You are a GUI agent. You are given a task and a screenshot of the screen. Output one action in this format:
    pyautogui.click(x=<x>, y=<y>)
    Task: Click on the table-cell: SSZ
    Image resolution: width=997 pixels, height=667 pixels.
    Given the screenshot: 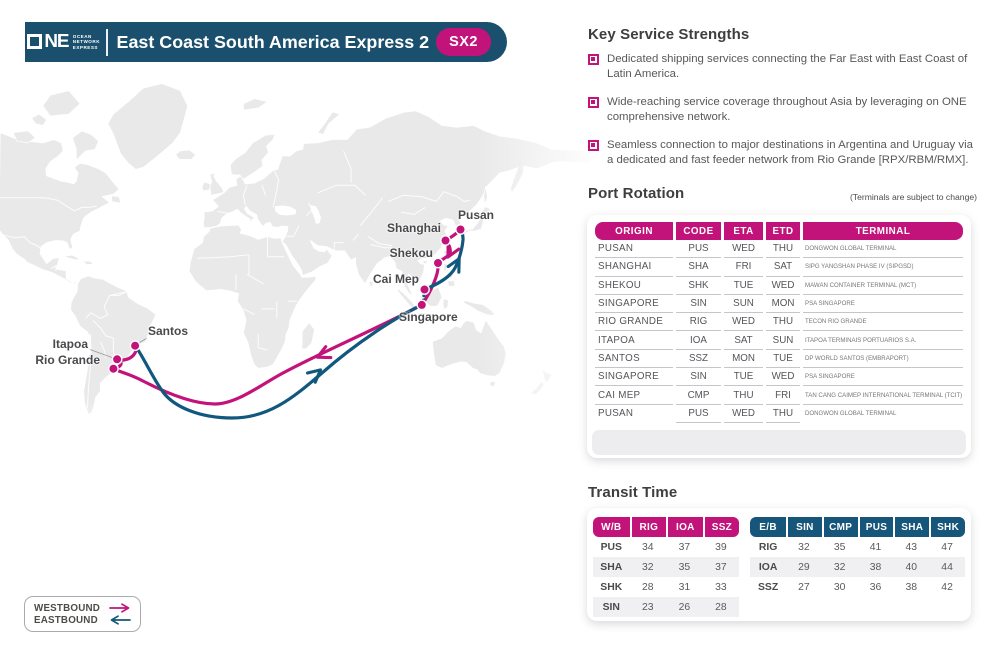 What is the action you would take?
    pyautogui.click(x=768, y=587)
    